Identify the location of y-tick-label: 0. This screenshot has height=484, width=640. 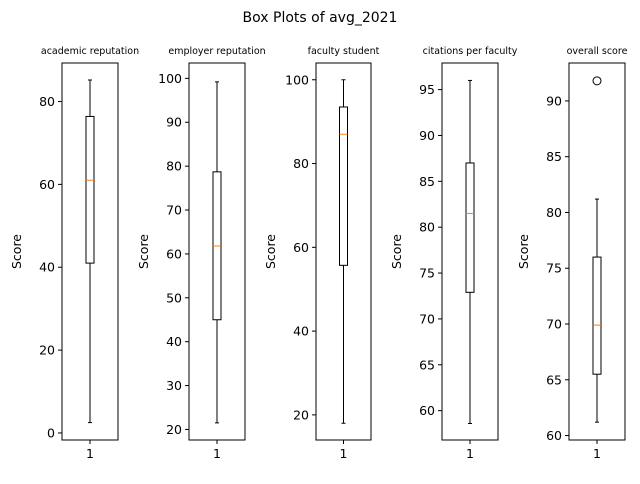
(51, 432).